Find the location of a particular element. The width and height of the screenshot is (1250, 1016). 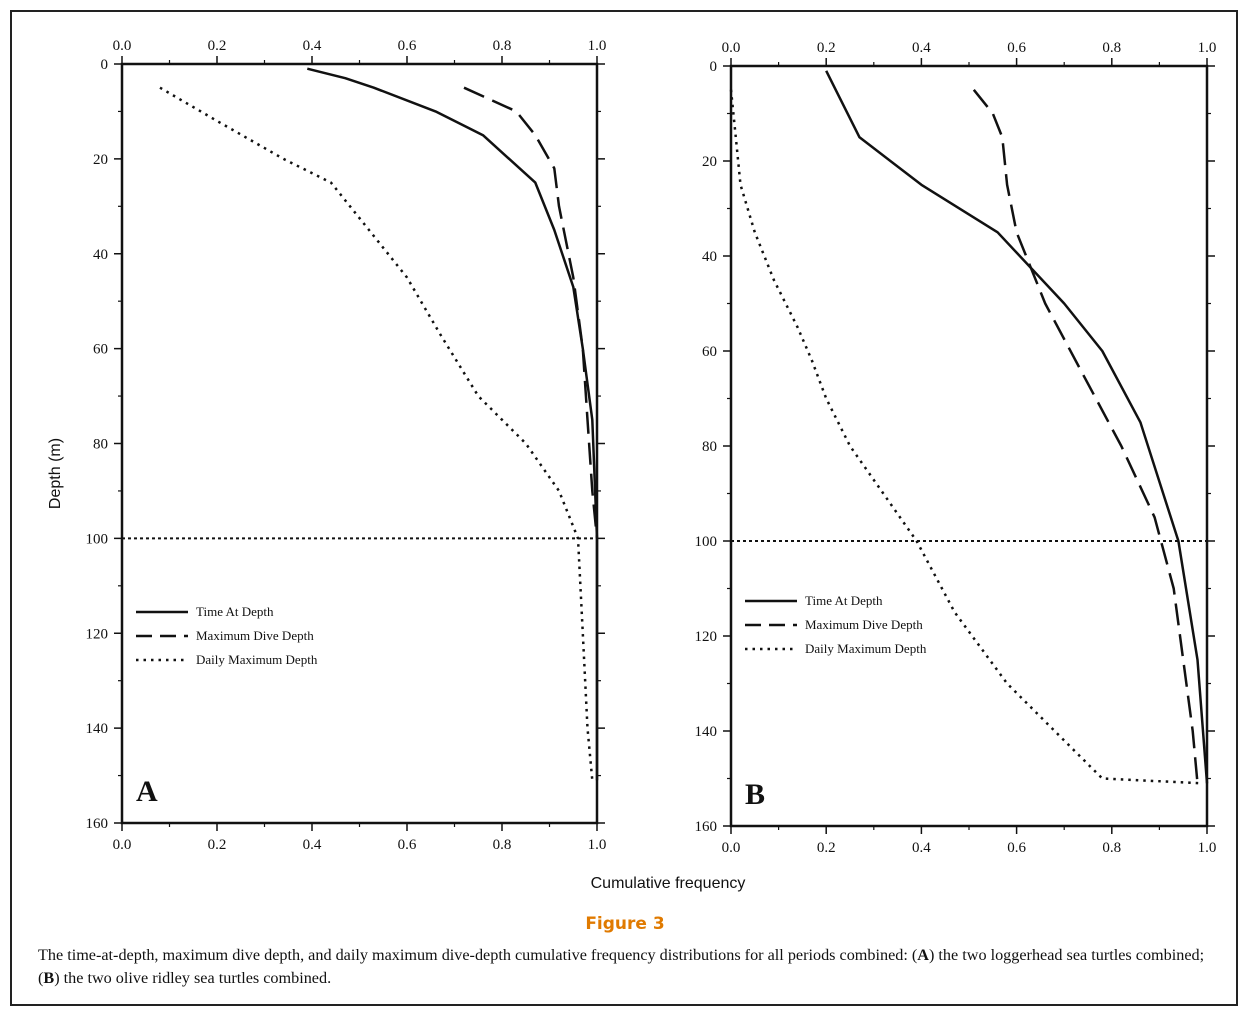

panel-a-x-tick-label-top: 1.0 is located at coordinates (597, 46).